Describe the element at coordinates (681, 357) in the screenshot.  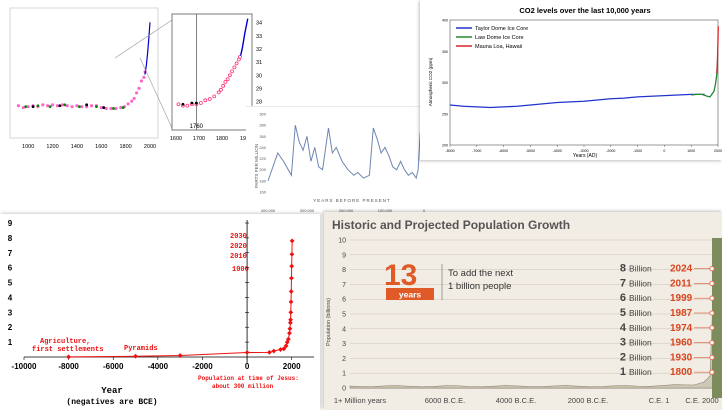
I see `milestone-year: 1930` at that location.